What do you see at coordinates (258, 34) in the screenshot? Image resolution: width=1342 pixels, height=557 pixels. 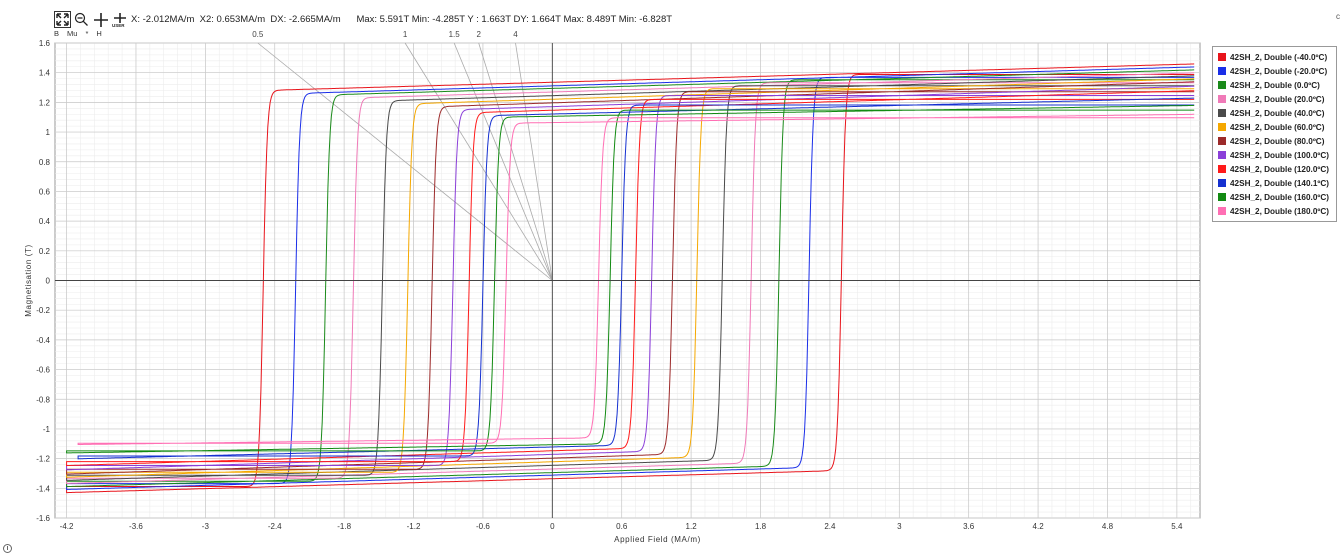 I see `permeance-label: 0.5` at bounding box center [258, 34].